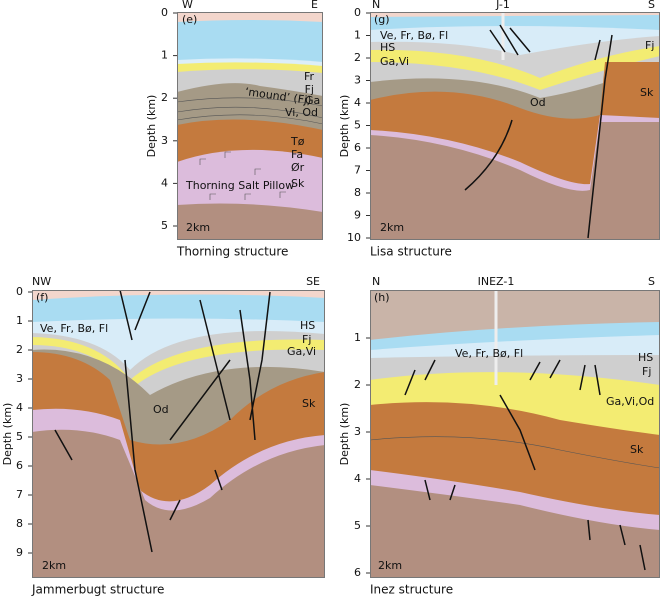  I want to click on caption: Lisa structure, so click(411, 252).